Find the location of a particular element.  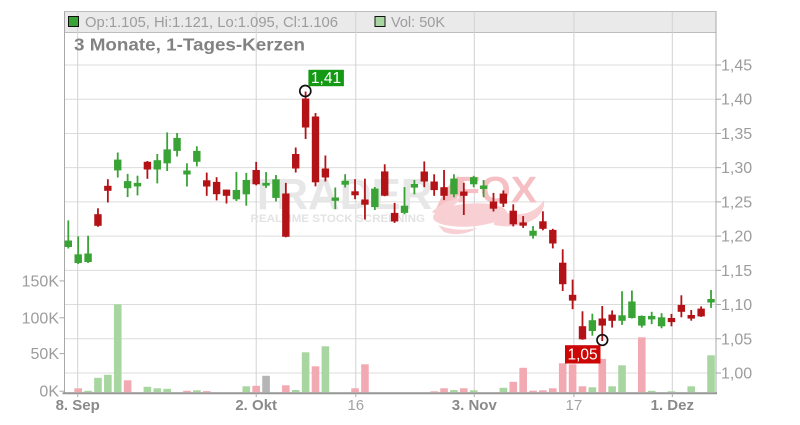

svg-text: 1,41 is located at coordinates (326, 78).